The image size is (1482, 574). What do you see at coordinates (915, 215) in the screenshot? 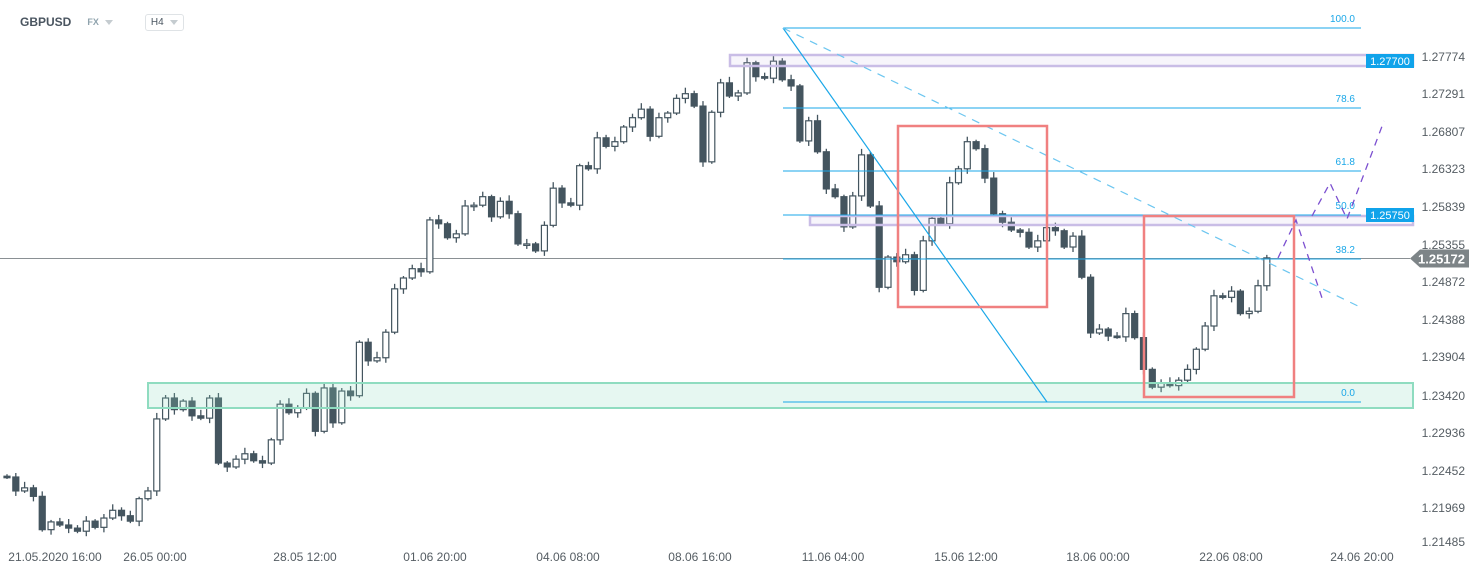
I see `trend-line` at bounding box center [915, 215].